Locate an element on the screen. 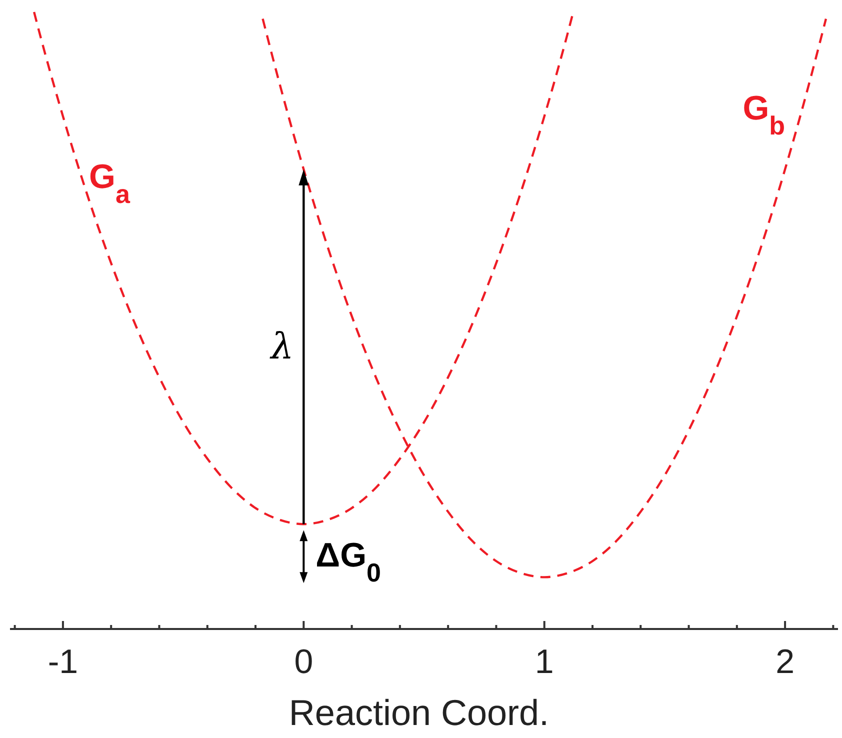 This screenshot has width=842, height=738. series-label: G$_{b}$ is located at coordinates (764, 114).